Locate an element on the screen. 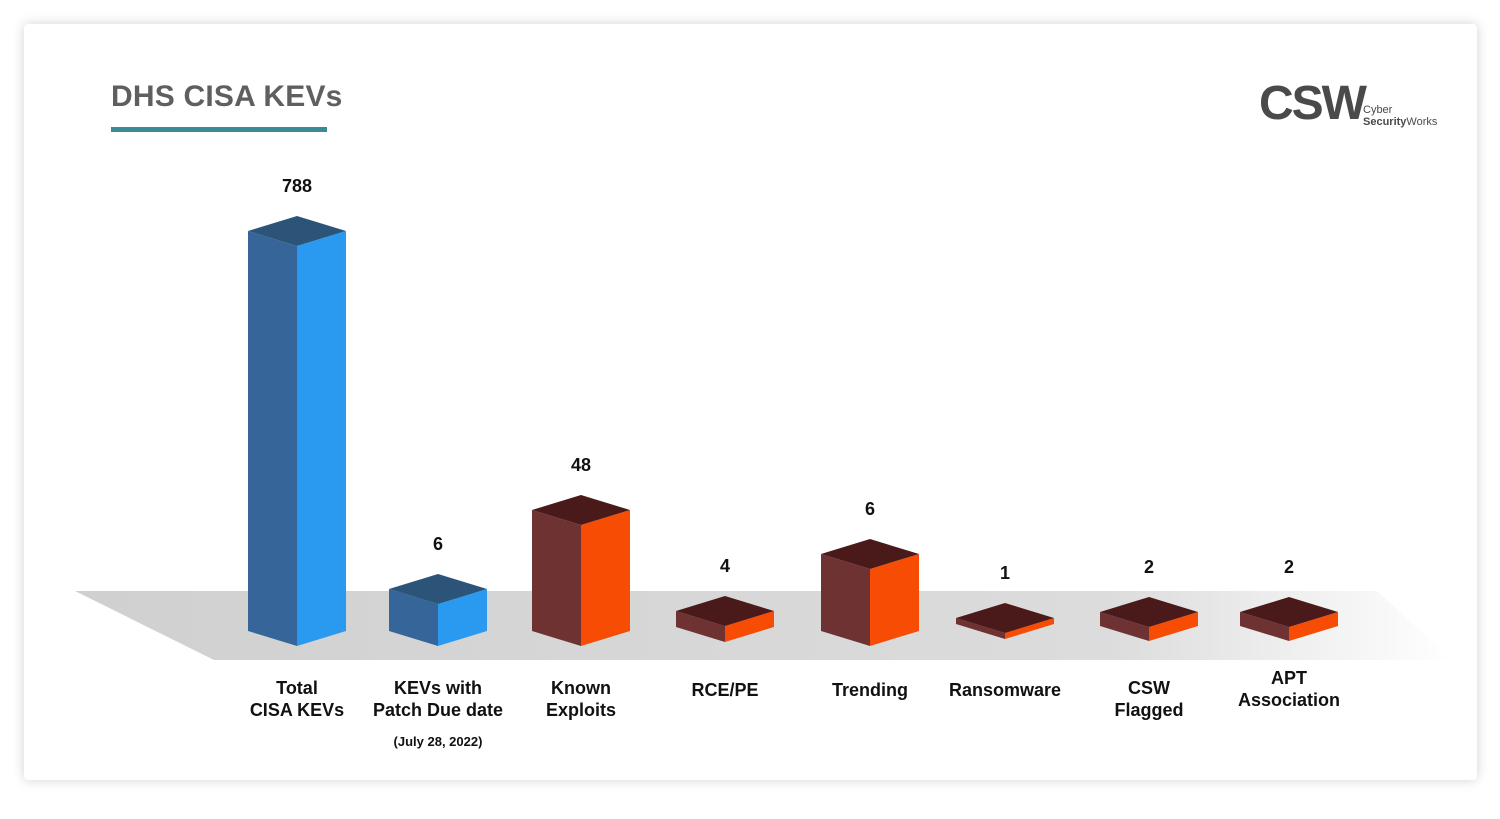 This screenshot has width=1500, height=819. logo-text-line2: SecurityWorks is located at coordinates (1400, 122).